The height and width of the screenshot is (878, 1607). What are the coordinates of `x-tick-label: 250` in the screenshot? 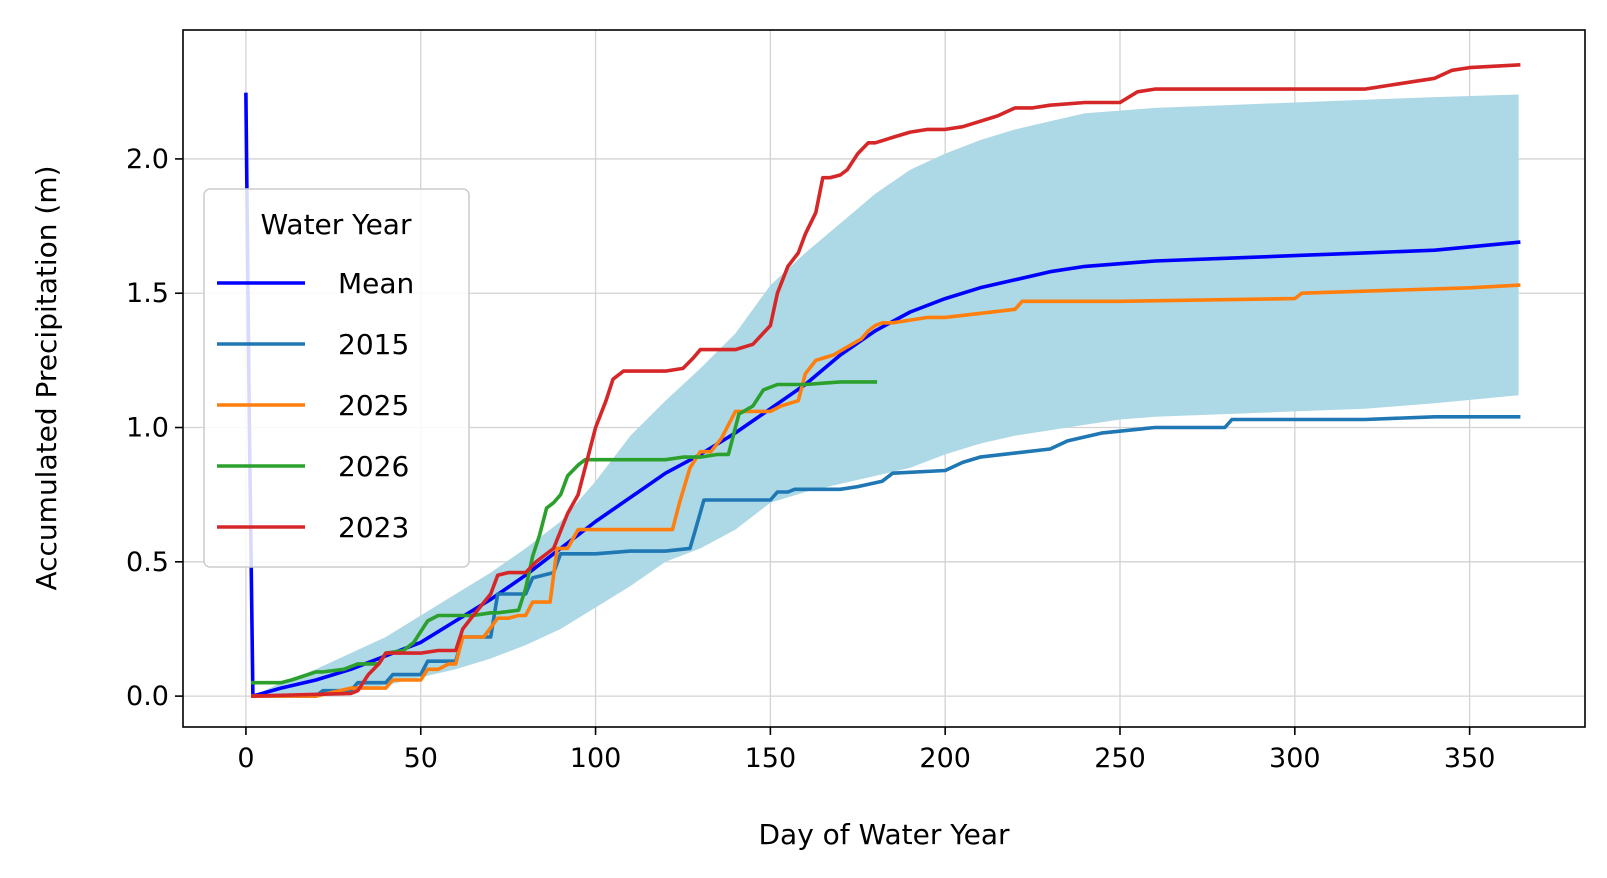 It's located at (1120, 758).